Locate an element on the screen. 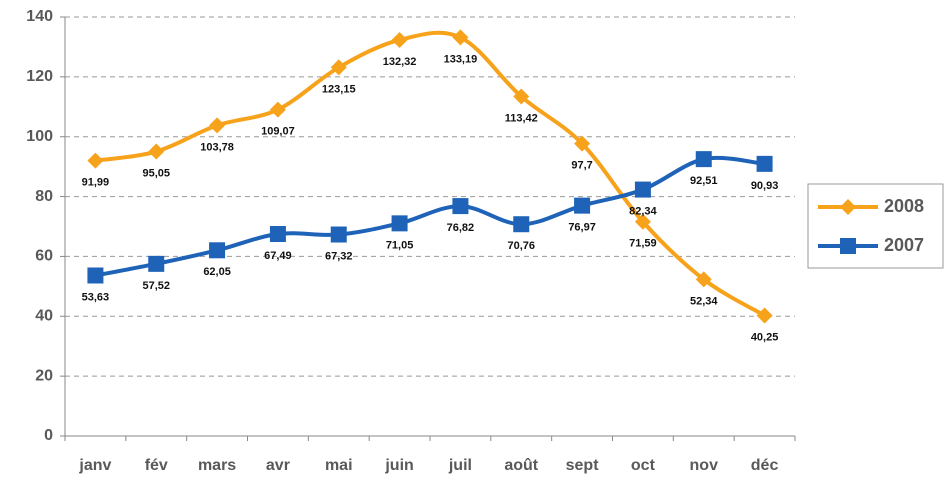 The width and height of the screenshot is (944, 477). data-label: 67,32 is located at coordinates (339, 256).